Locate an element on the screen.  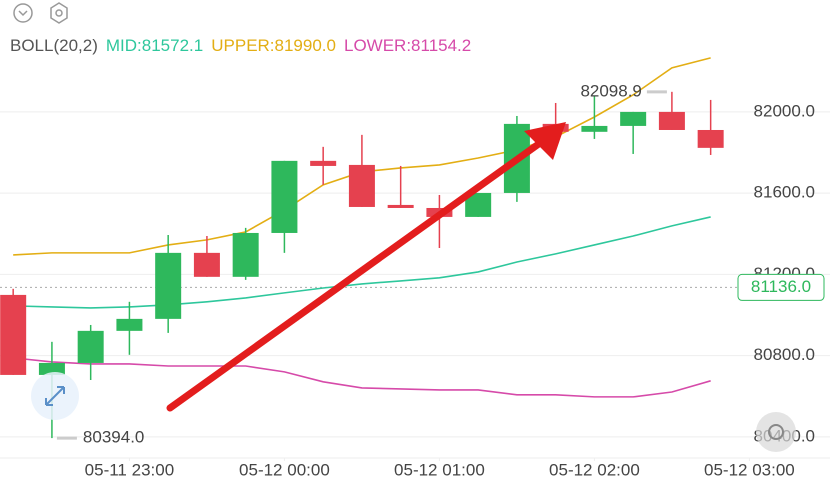
reset-glyph is located at coordinates (776, 432).